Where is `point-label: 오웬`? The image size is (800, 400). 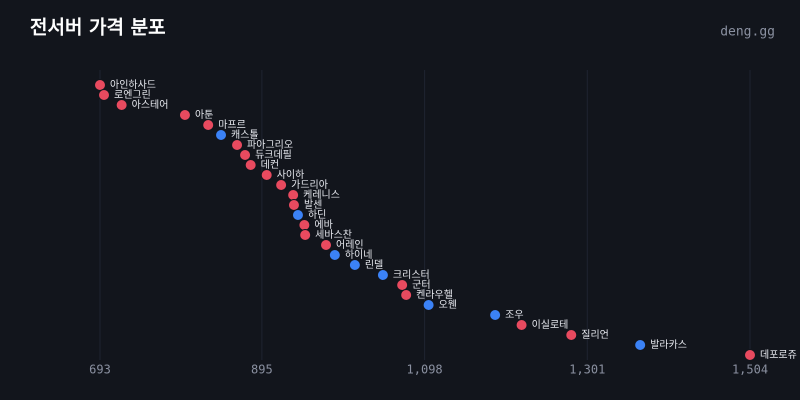 point-label: 오웬 is located at coordinates (448, 304).